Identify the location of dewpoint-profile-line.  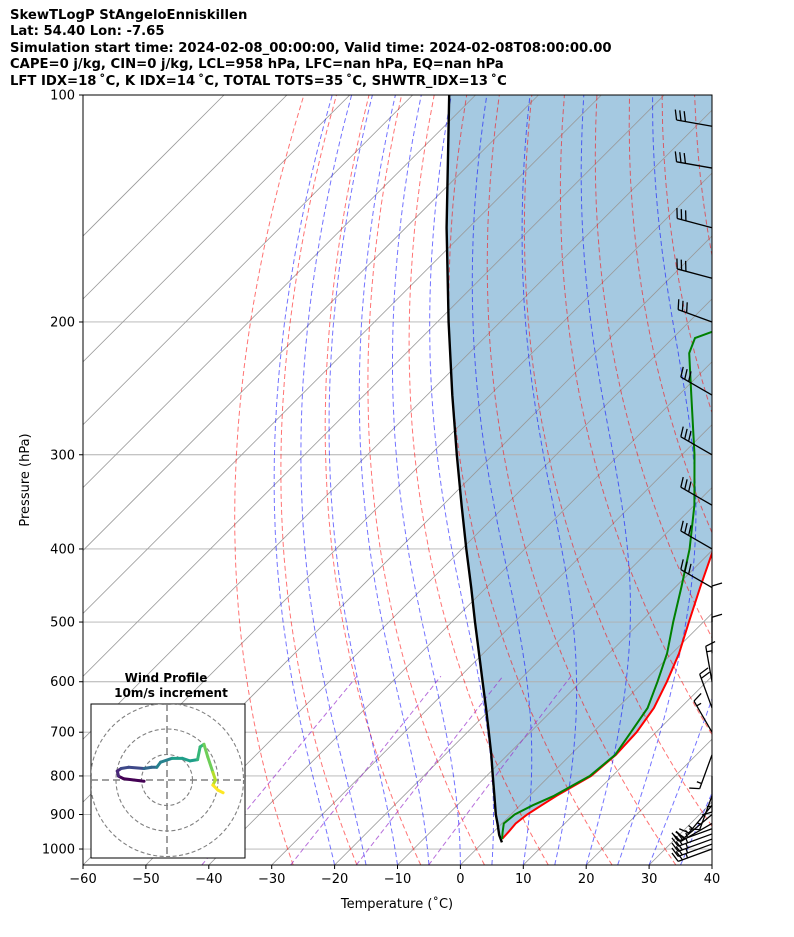
(606, 585).